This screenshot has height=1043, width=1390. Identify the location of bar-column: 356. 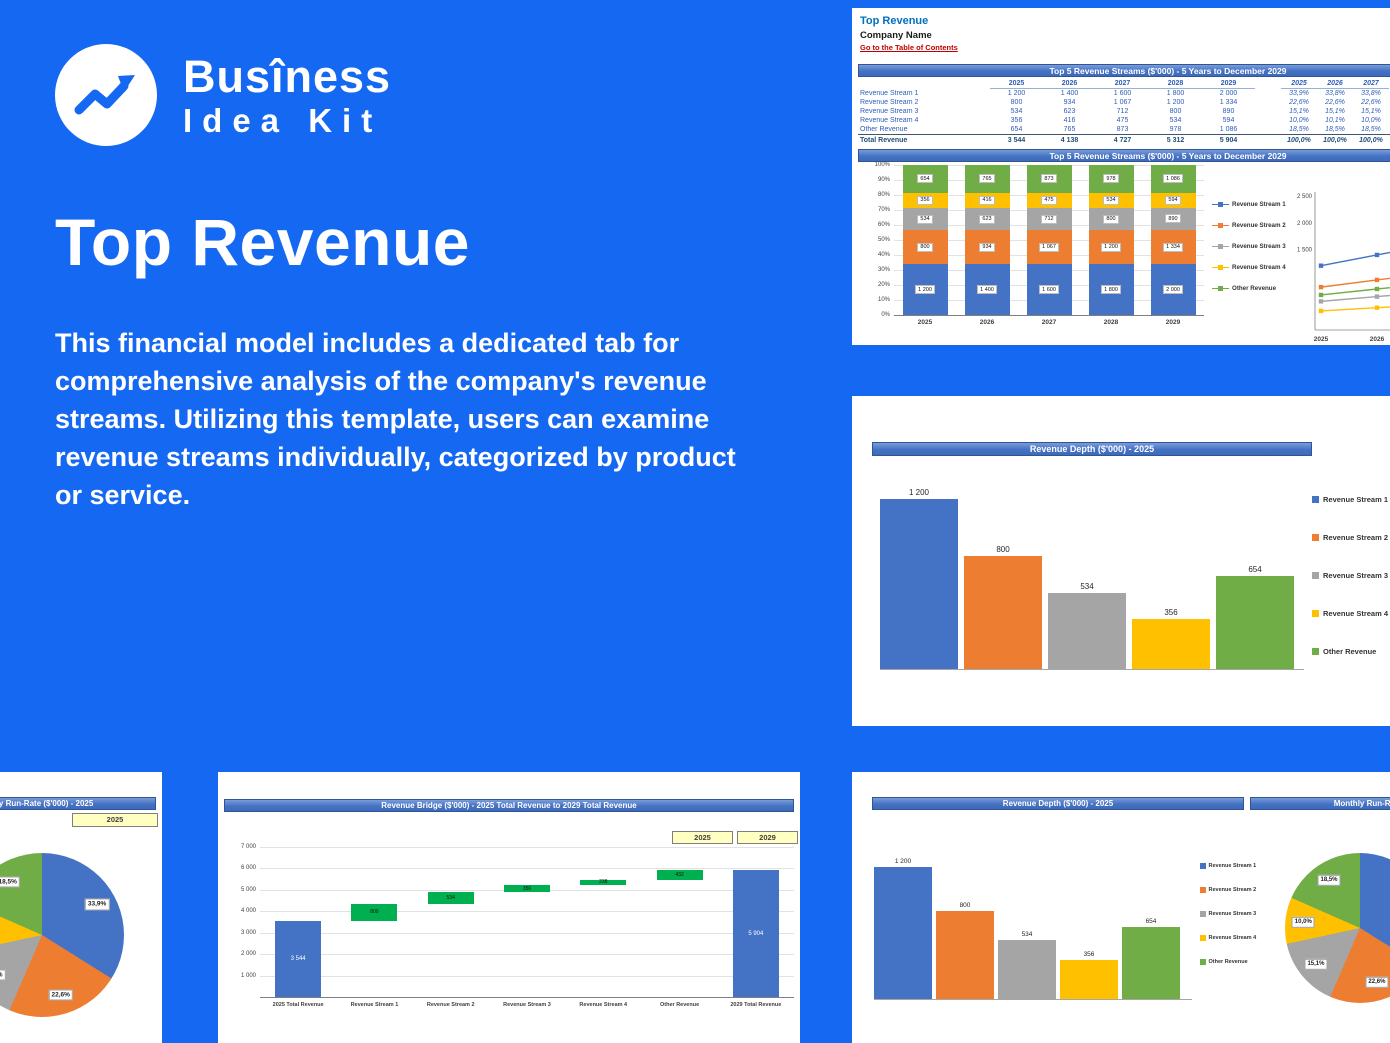
(1089, 975).